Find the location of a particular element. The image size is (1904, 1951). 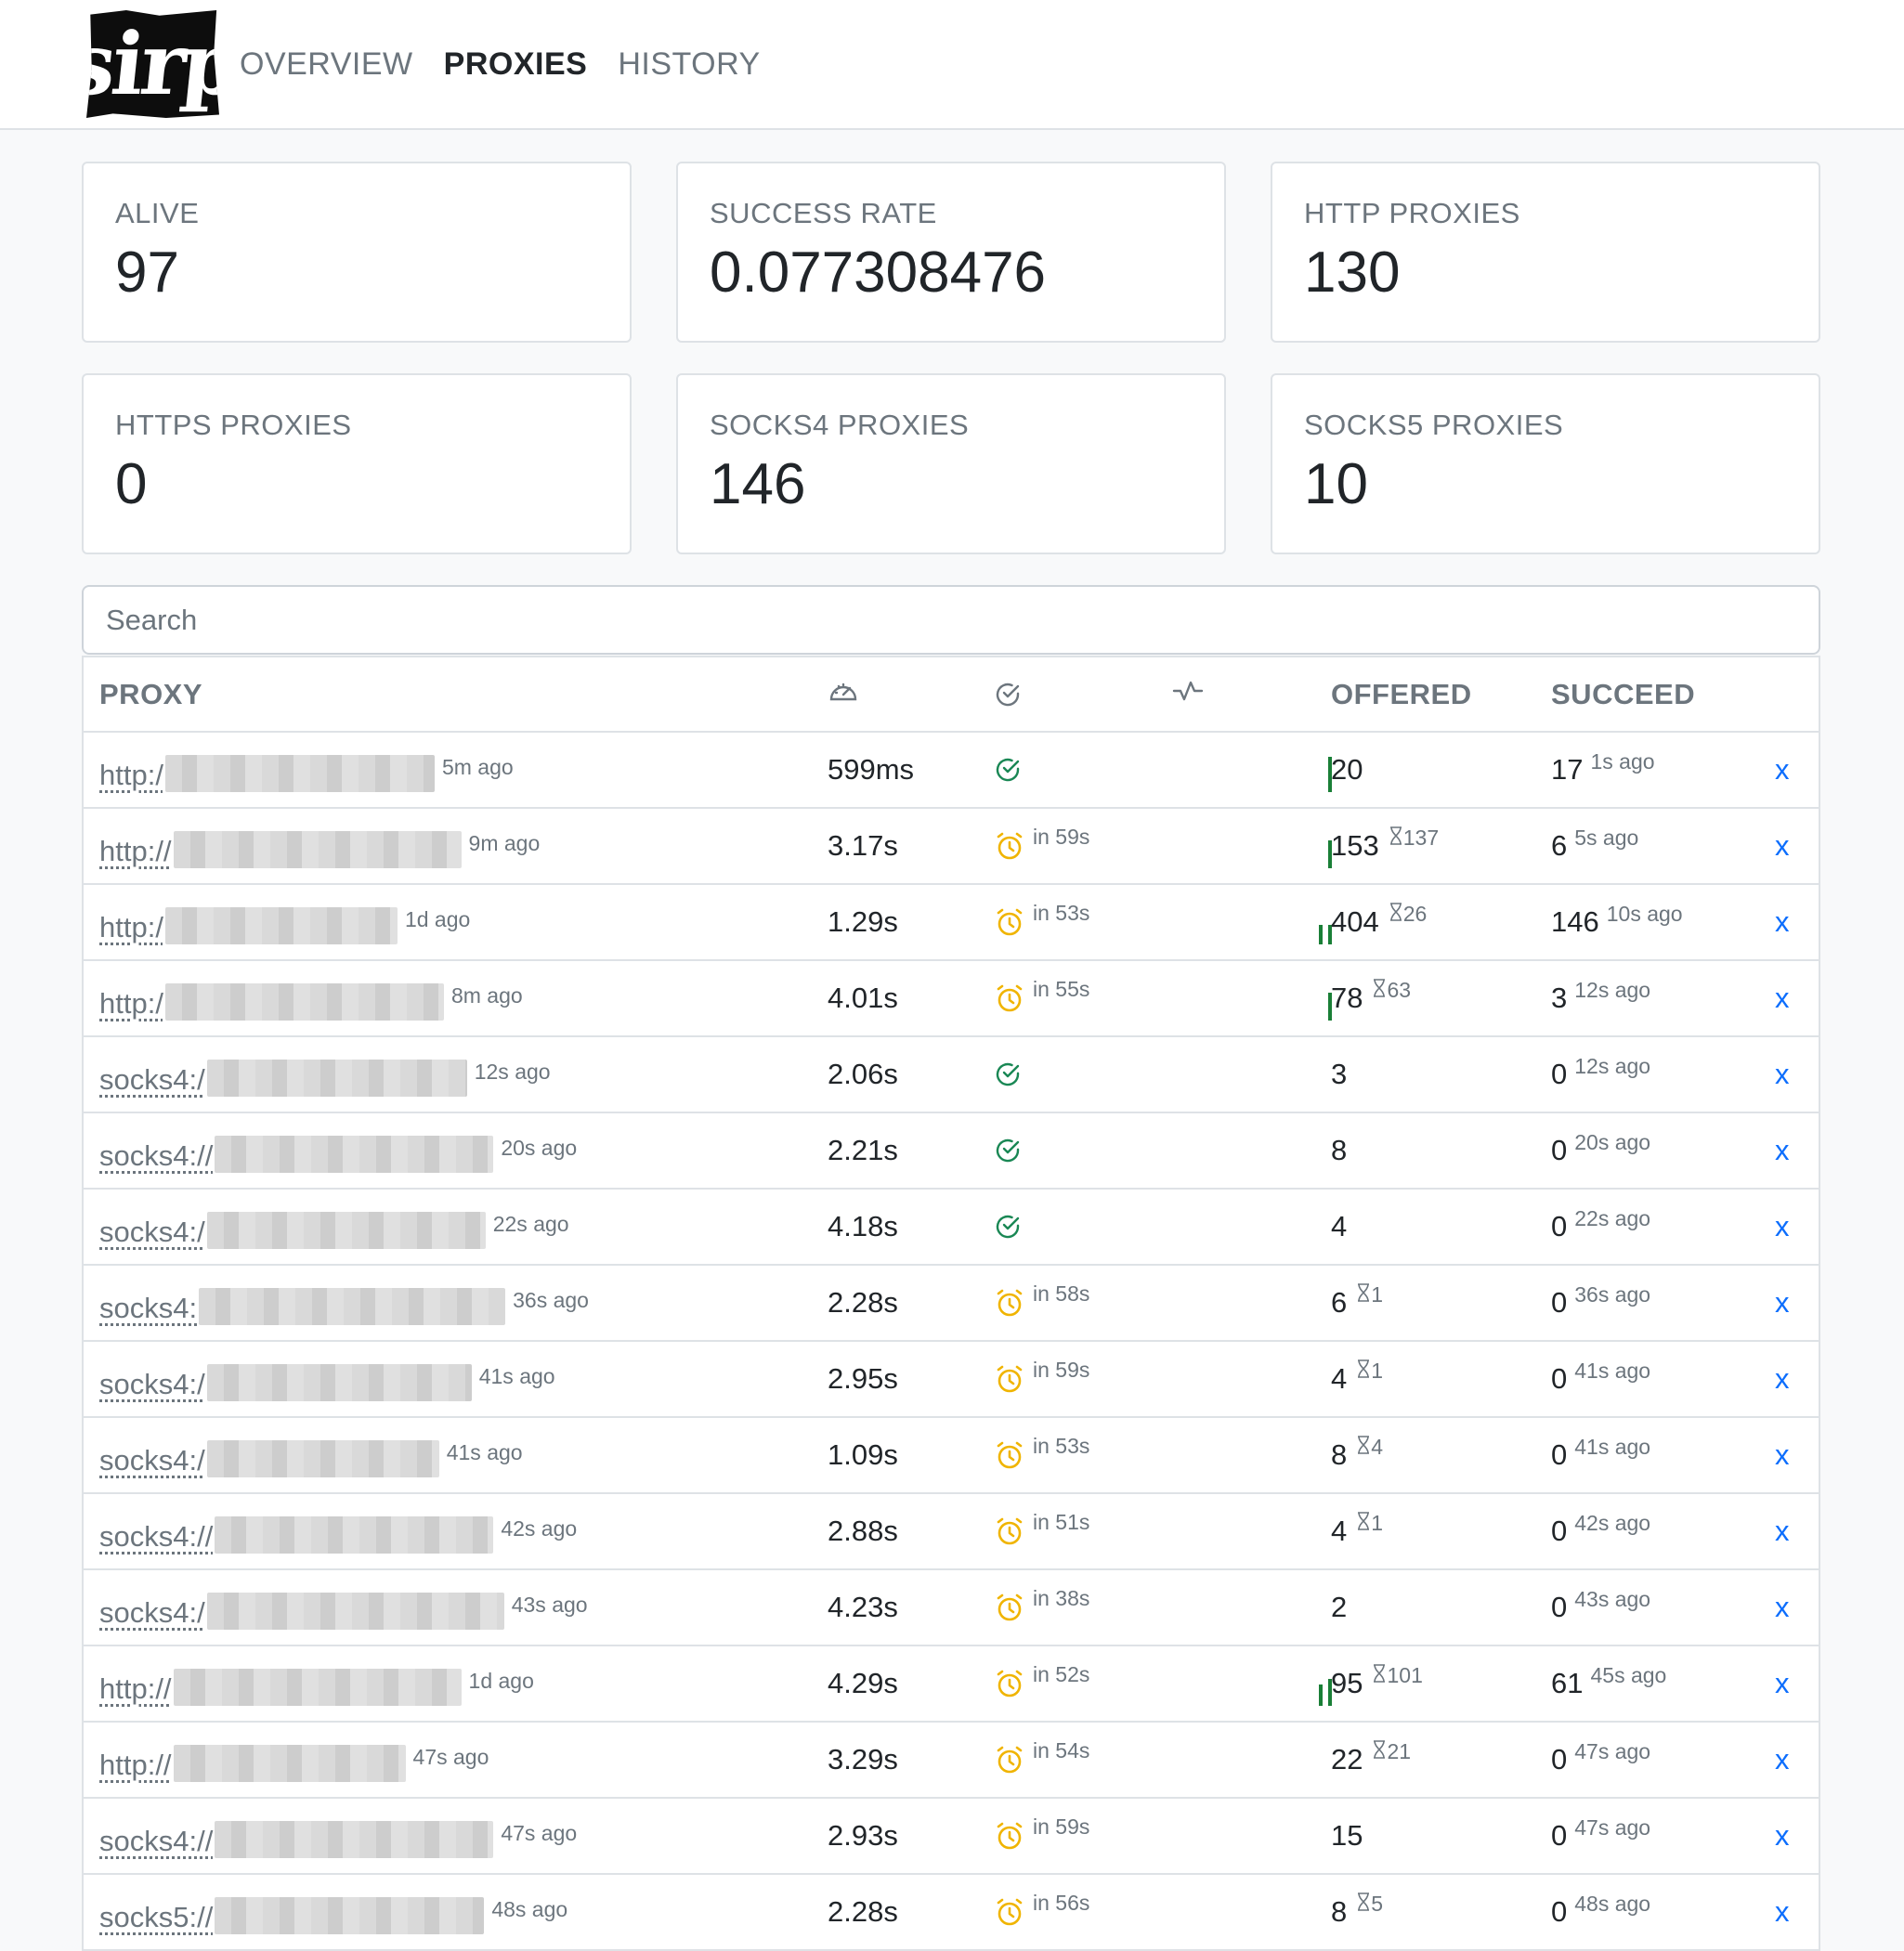

offered-value: 95 is located at coordinates (1347, 1683).